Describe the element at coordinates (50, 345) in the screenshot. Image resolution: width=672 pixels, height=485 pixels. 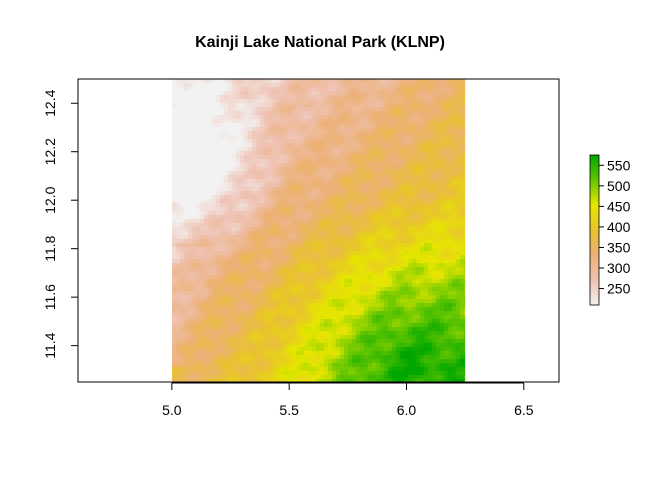
I see `y-tick-label: 11.4` at that location.